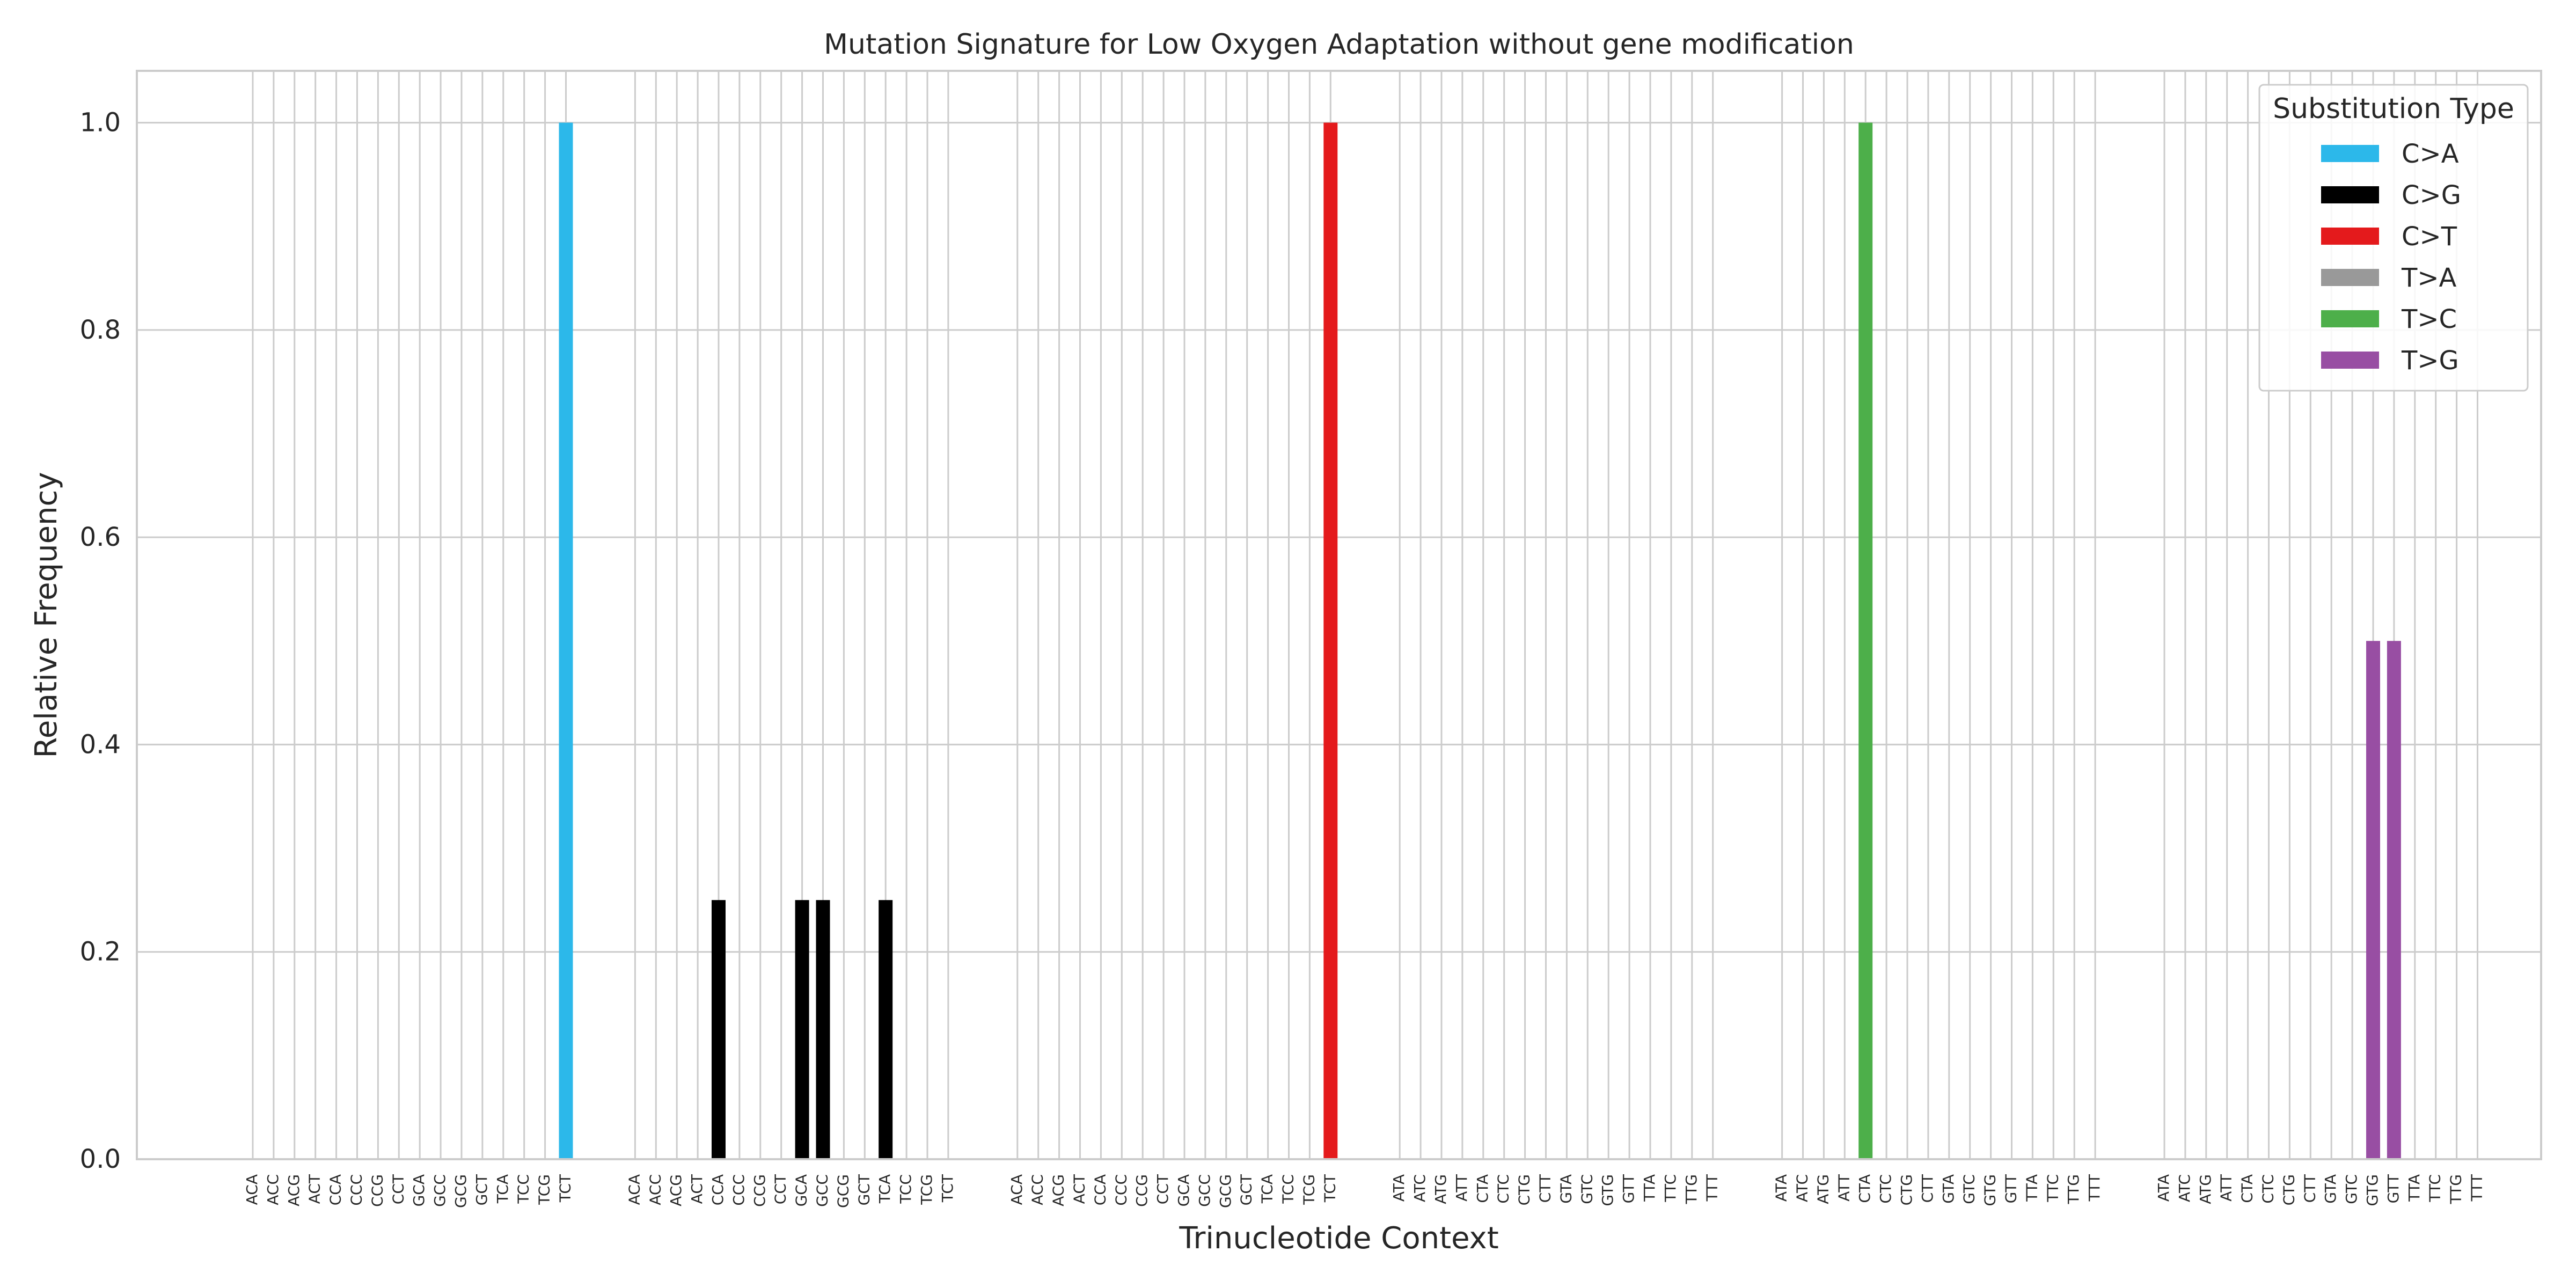  I want to click on legend-label: C>G, so click(2431, 195).